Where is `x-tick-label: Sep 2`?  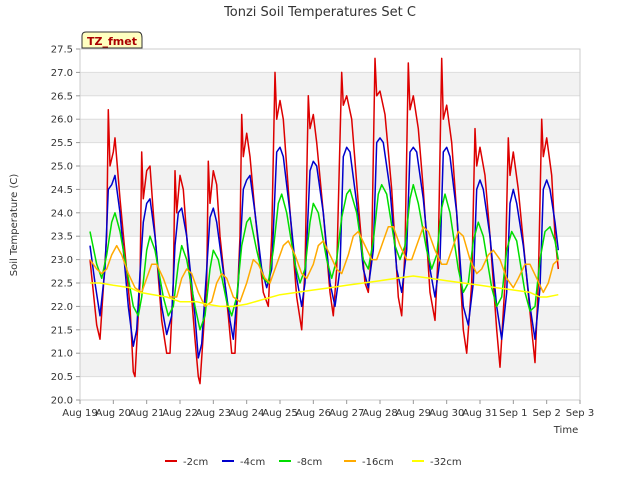
x-tick-label: Sep 2 is located at coordinates (546, 413).